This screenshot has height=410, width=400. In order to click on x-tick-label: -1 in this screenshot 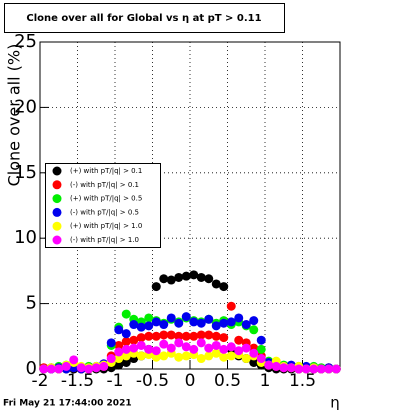, I will do `click(115, 381)`.